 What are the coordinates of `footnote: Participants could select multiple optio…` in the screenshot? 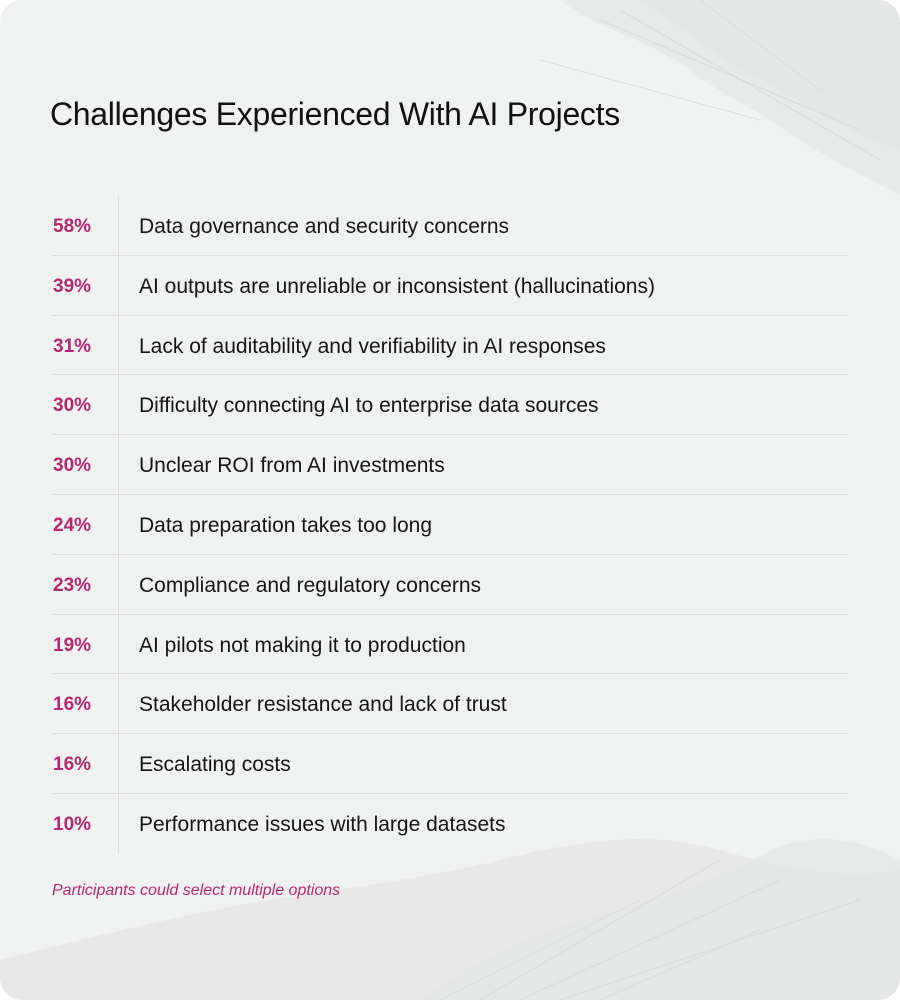 It's located at (196, 890).